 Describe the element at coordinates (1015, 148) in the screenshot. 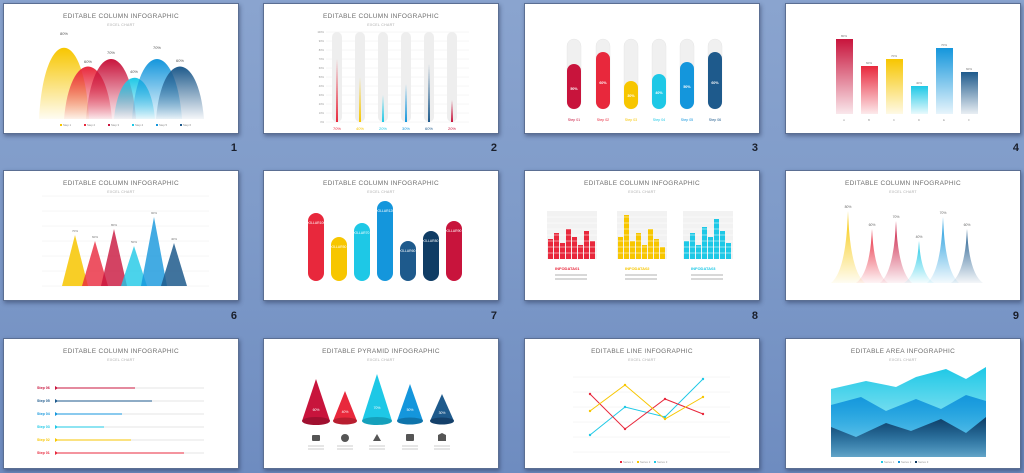

I see `slide-number: 4` at that location.